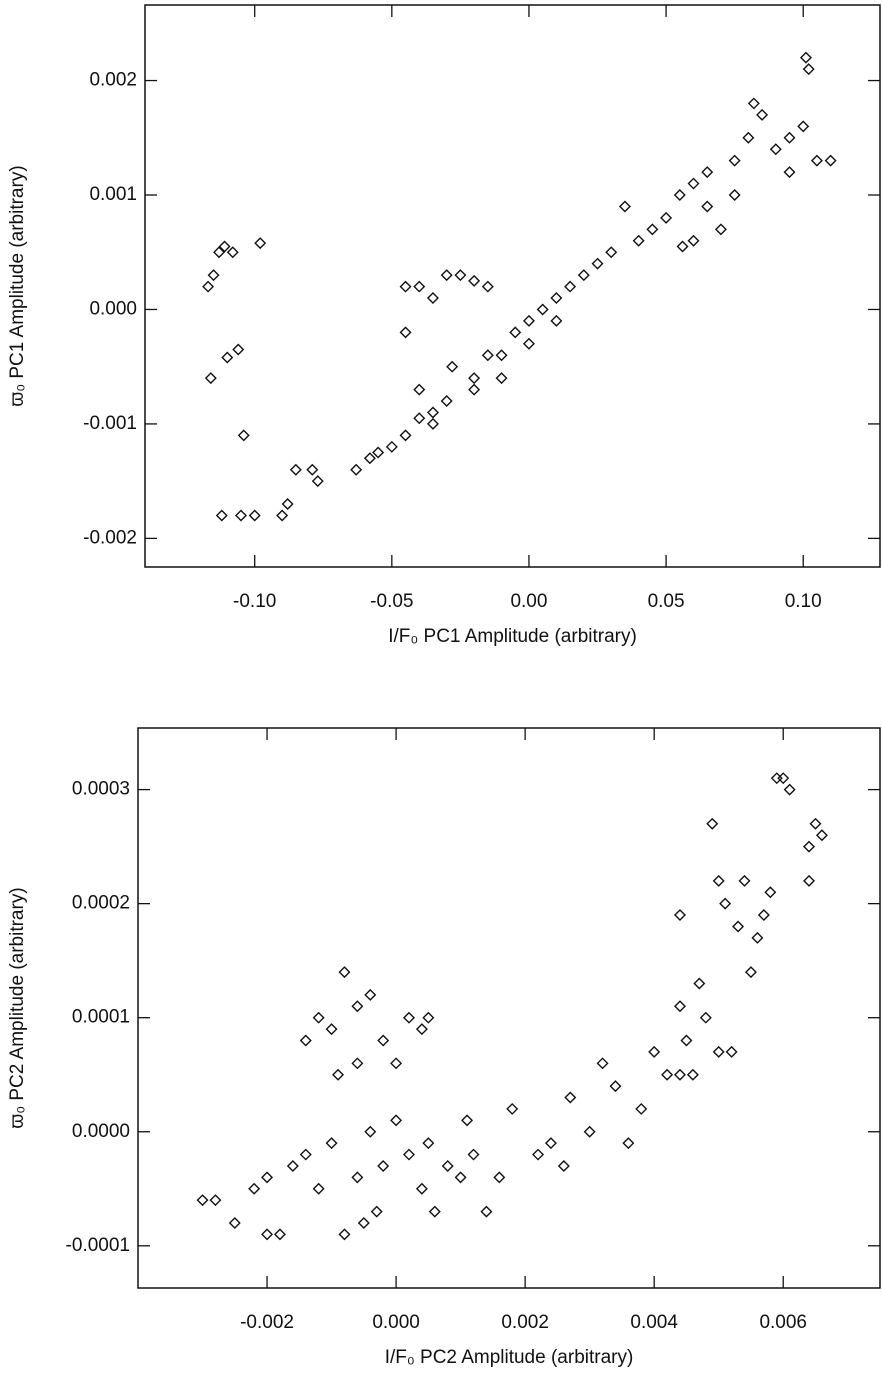 This screenshot has height=1374, width=882. Describe the element at coordinates (391, 601) in the screenshot. I see `x-tick-label: -0.05` at that location.